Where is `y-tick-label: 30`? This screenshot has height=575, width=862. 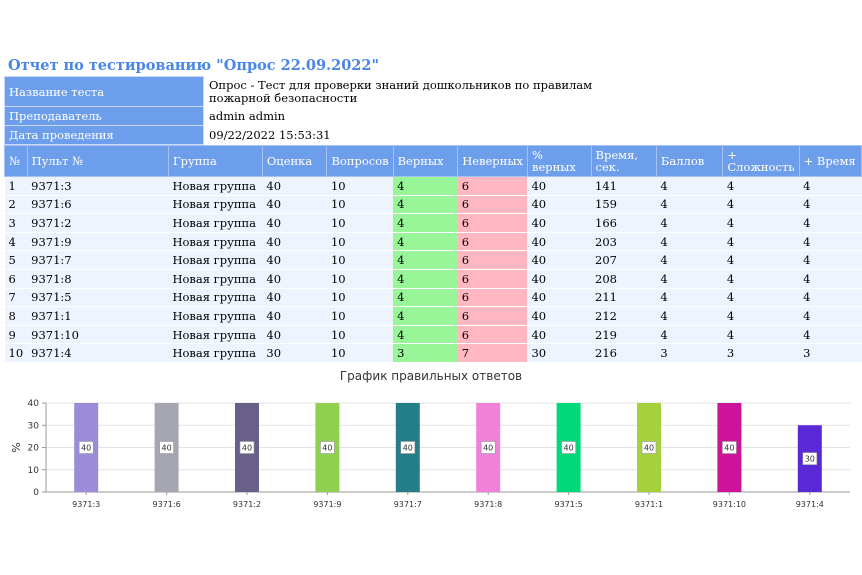
y-tick-label: 30 is located at coordinates (34, 426).